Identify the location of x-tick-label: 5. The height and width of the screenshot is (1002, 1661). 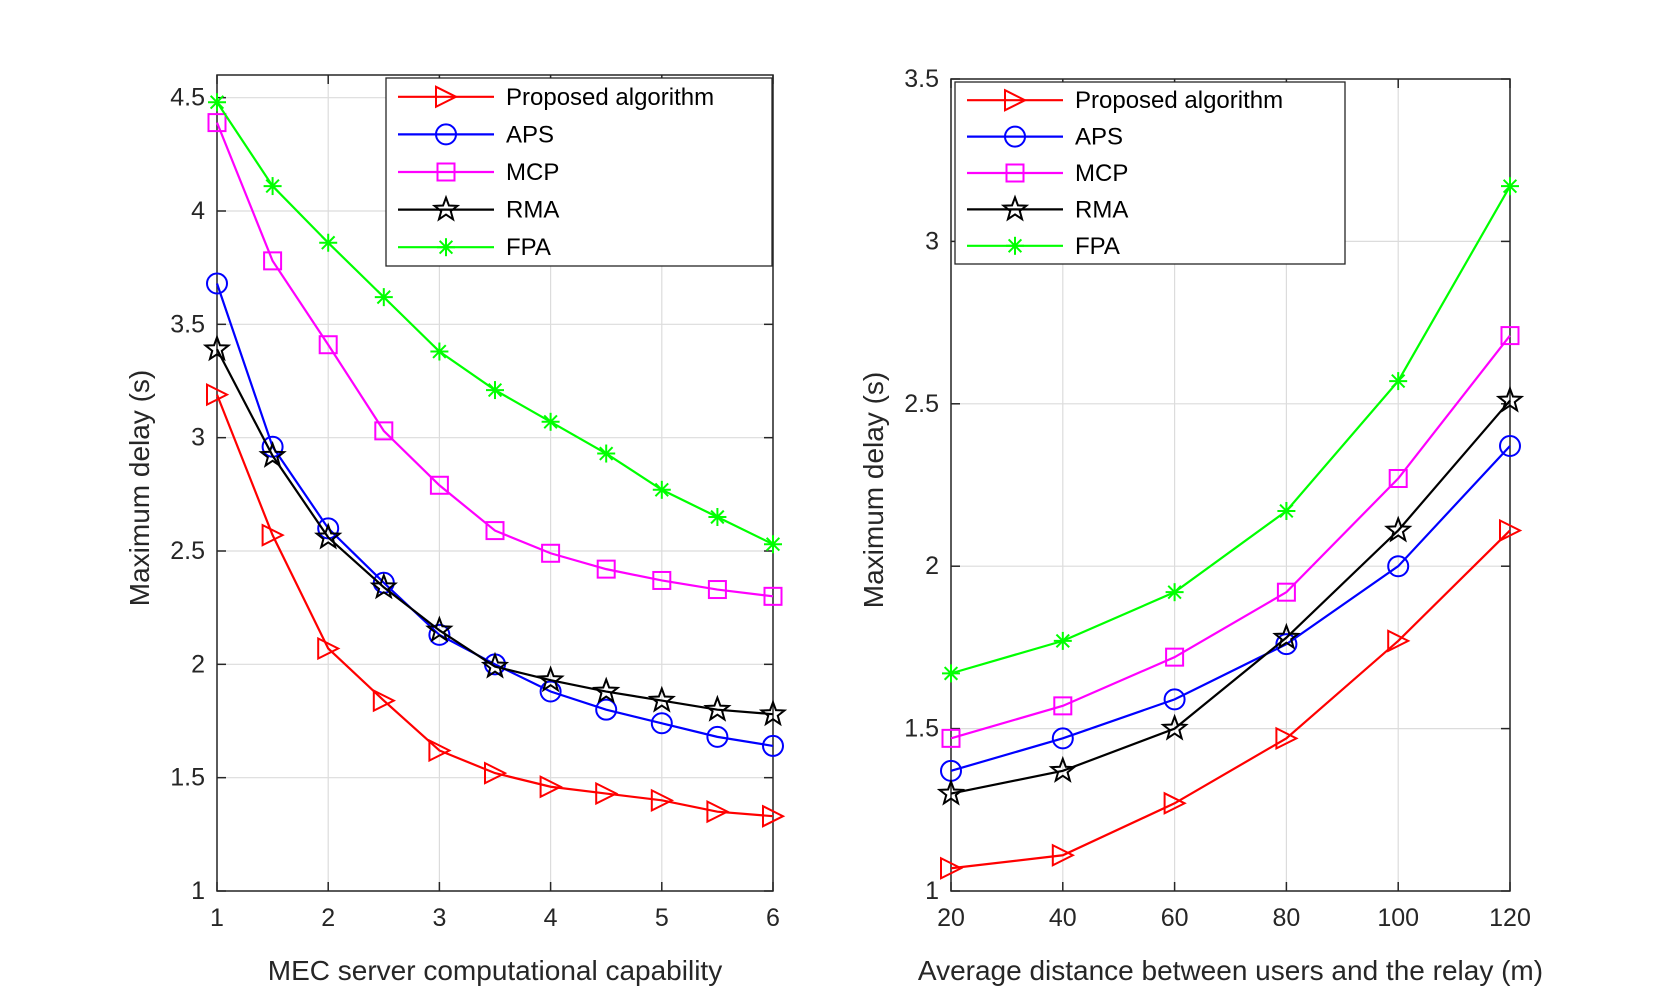
(662, 918).